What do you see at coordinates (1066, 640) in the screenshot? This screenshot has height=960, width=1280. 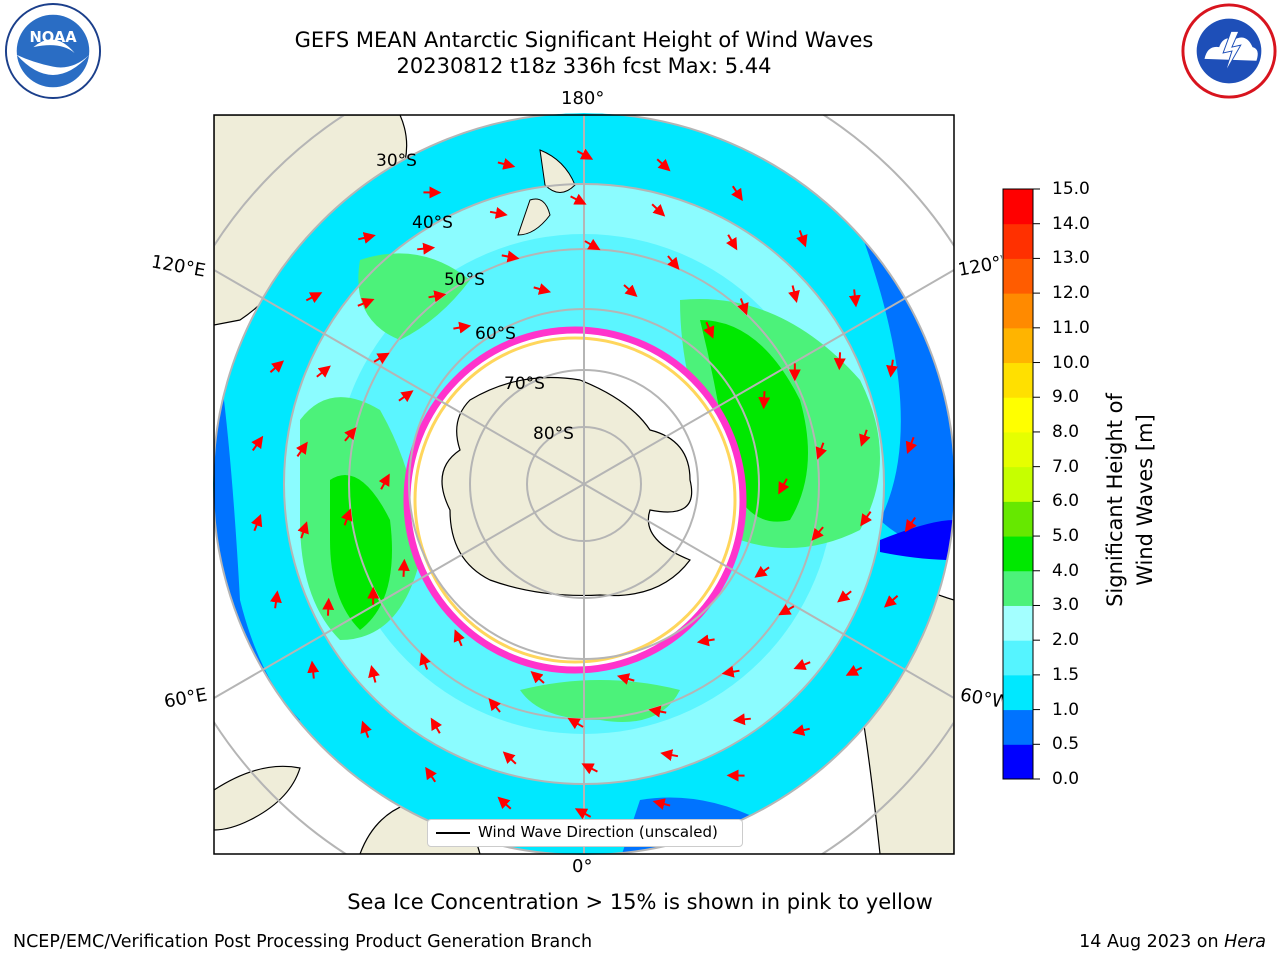 I see `colorbar-tick-label: 2.0` at bounding box center [1066, 640].